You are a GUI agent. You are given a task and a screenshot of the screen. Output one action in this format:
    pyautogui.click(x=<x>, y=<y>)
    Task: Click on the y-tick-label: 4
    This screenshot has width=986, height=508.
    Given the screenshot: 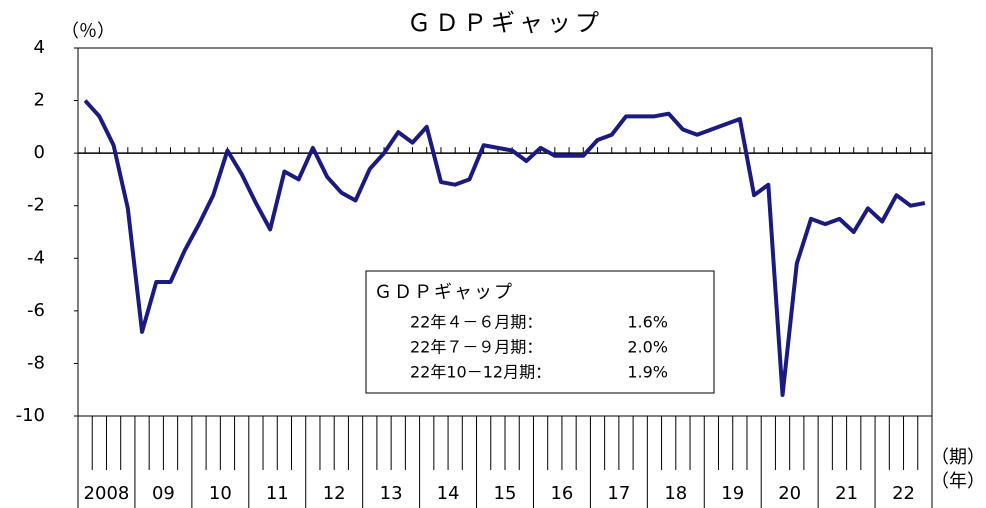 What is the action you would take?
    pyautogui.click(x=39, y=47)
    